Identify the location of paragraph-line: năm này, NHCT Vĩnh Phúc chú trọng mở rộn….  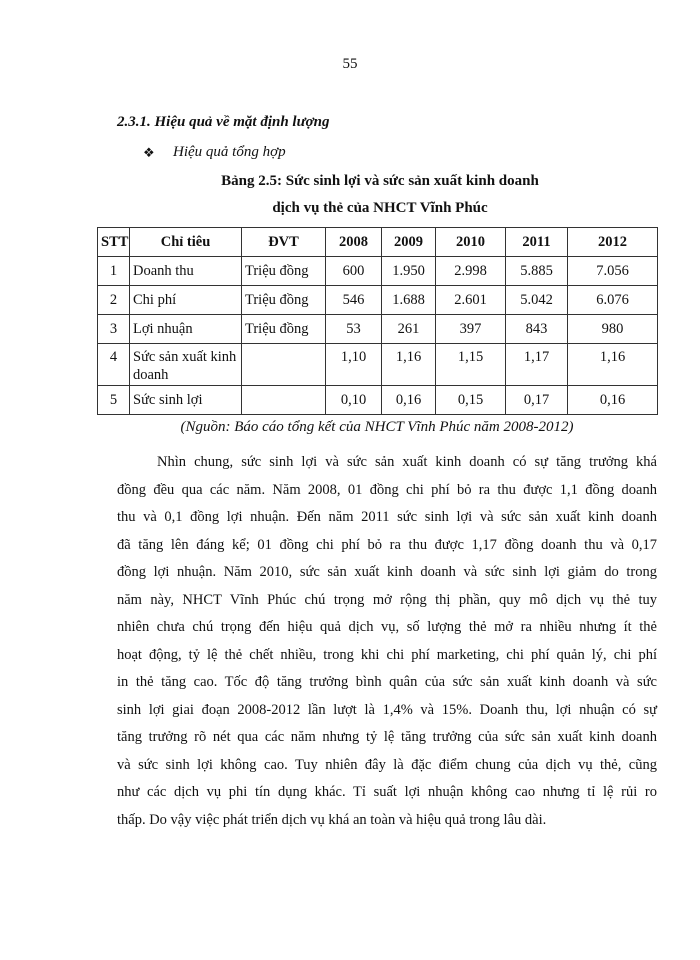
(387, 599).